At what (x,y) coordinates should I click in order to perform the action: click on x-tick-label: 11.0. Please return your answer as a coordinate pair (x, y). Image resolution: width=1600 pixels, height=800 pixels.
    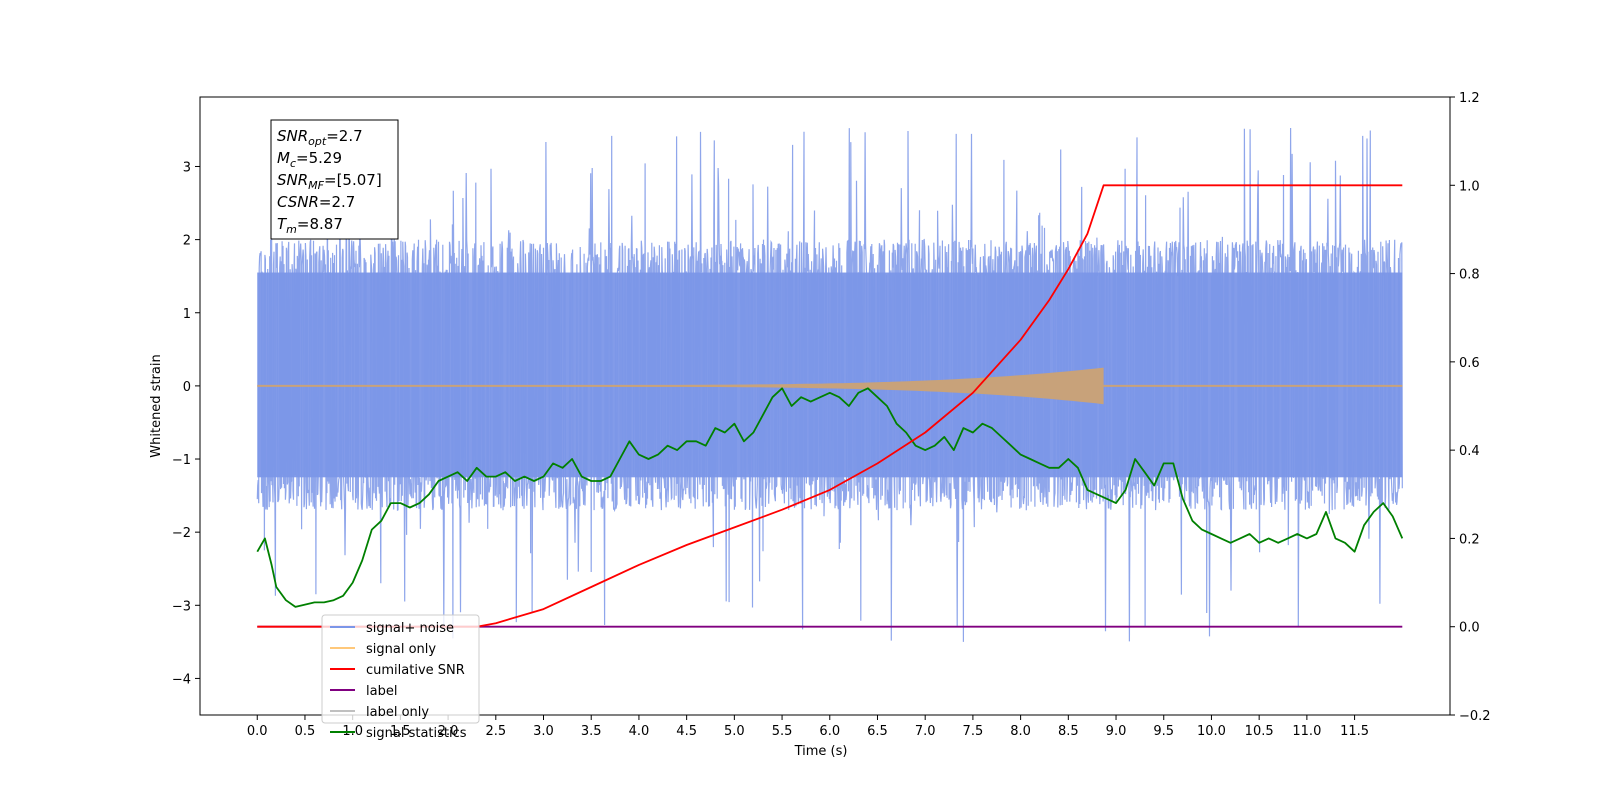
    Looking at the image, I should click on (1306, 731).